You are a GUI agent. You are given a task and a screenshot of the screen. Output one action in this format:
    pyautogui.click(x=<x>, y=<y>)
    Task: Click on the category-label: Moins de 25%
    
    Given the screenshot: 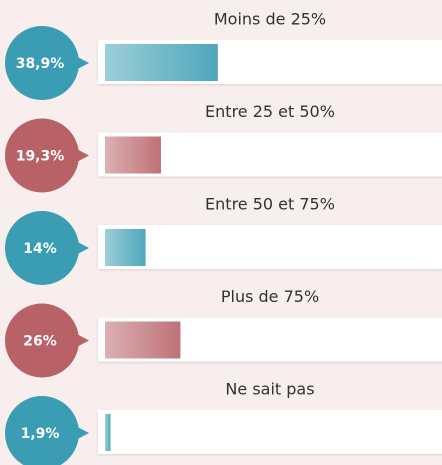 What is the action you would take?
    pyautogui.click(x=270, y=19)
    